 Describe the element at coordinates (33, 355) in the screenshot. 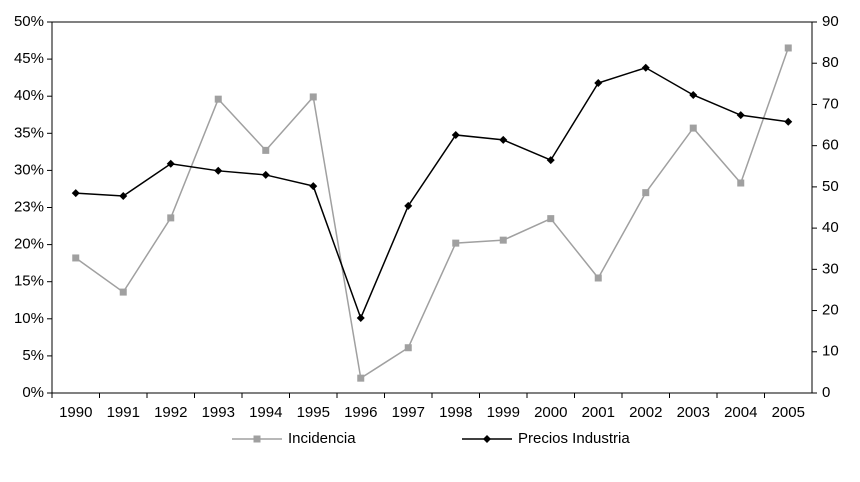

I see `y-tick-label: 5%` at that location.